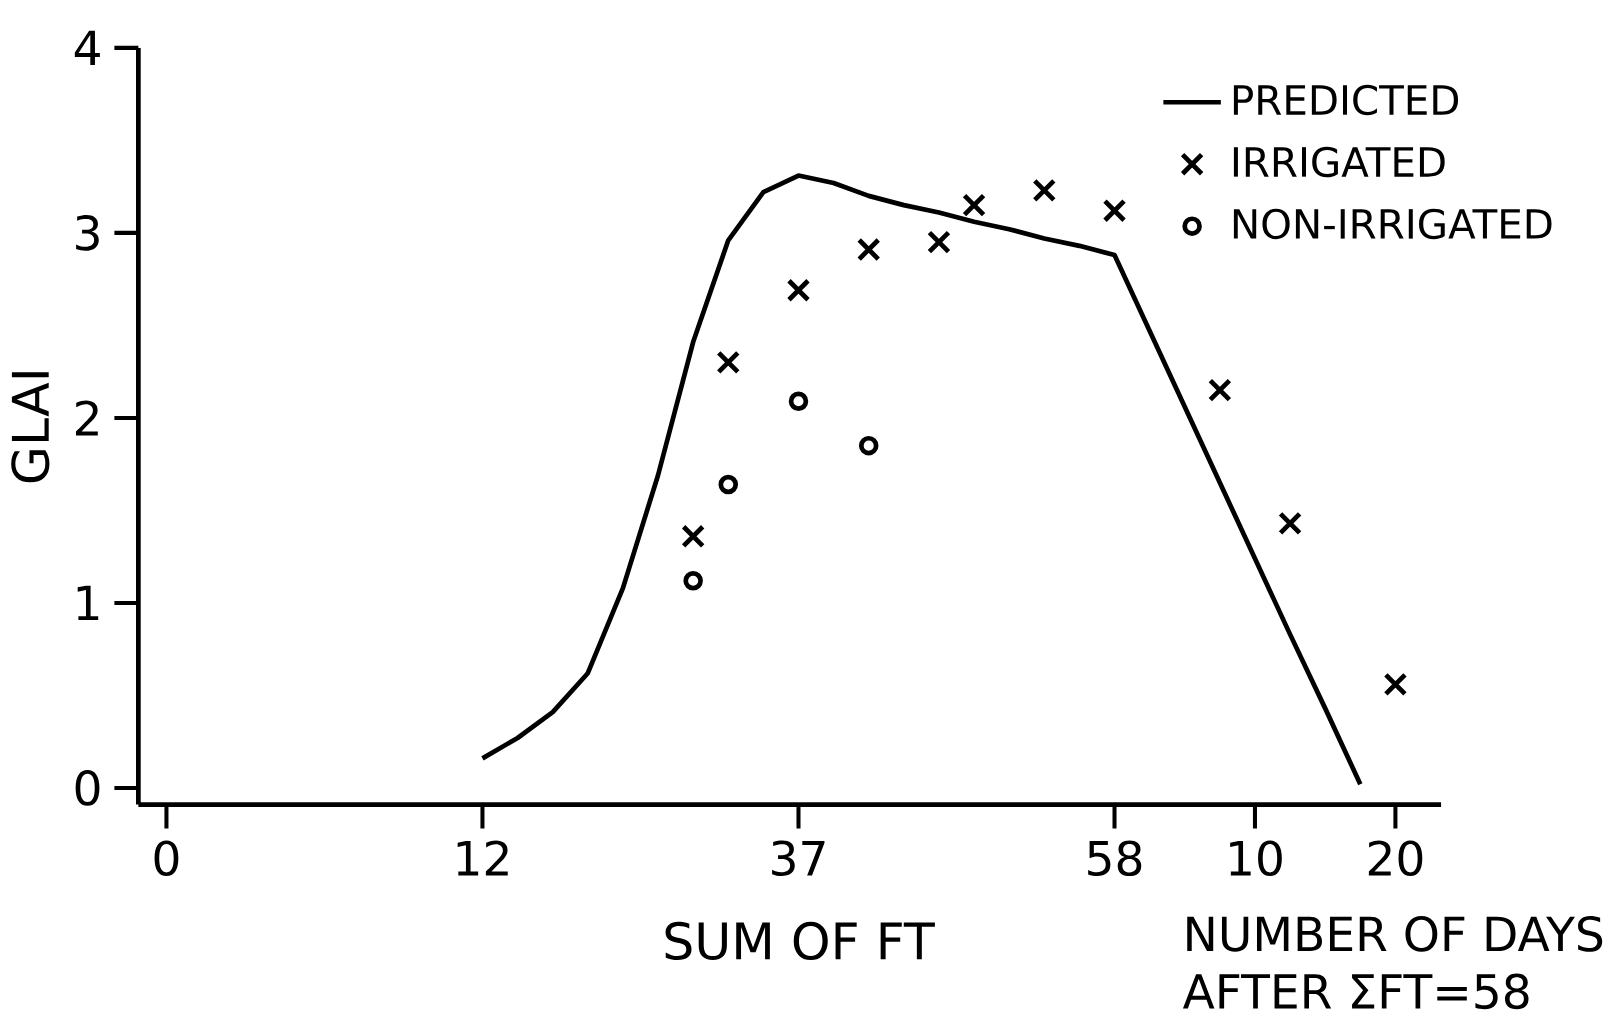  Describe the element at coordinates (87, 788) in the screenshot. I see `y-tick-label: 0` at that location.